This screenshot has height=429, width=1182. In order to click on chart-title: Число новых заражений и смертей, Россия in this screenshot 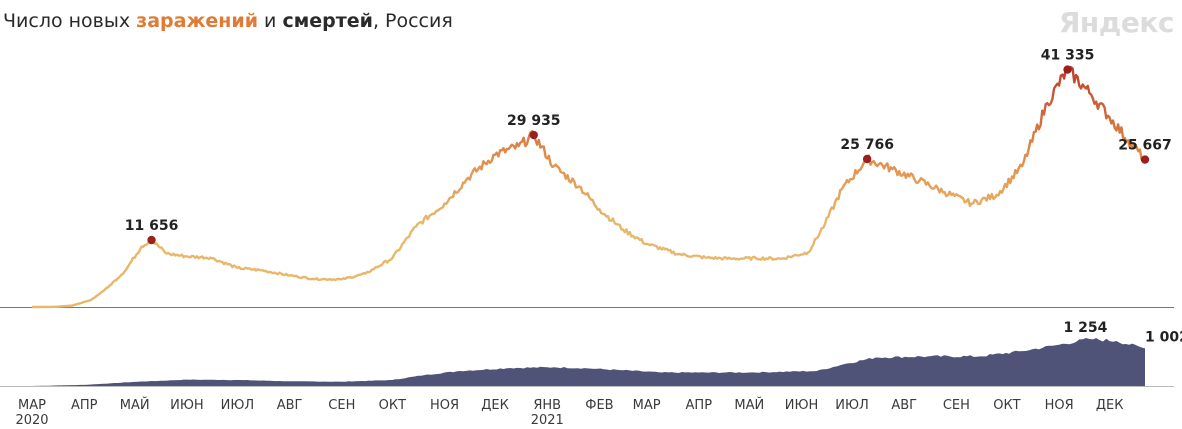, I will do `click(228, 21)`.